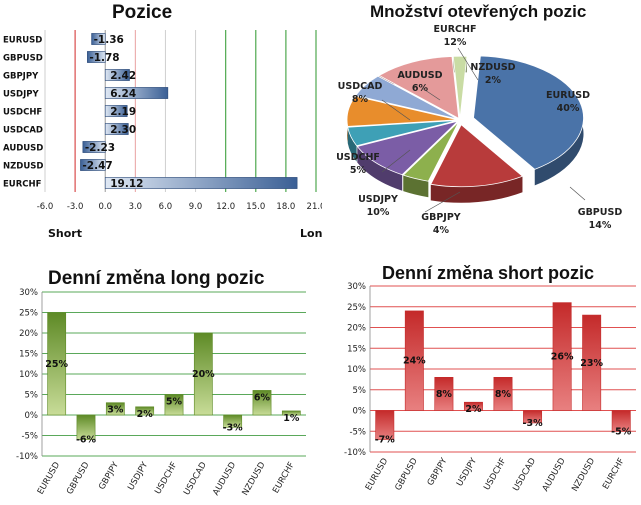 The width and height of the screenshot is (641, 505). What do you see at coordinates (314, 207) in the screenshot?
I see `x-tick-label: 21.0` at bounding box center [314, 207].